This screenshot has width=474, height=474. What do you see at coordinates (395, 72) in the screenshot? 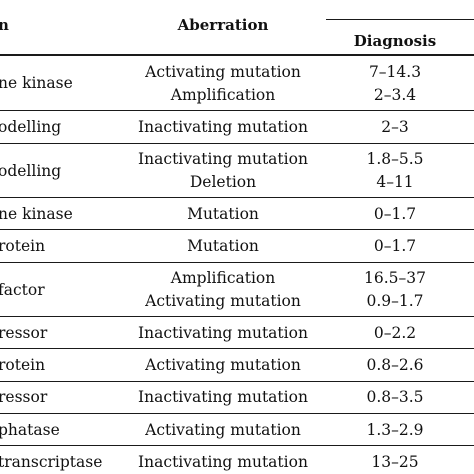
I see `row-diagnosis: 7–14.3` at bounding box center [395, 72].